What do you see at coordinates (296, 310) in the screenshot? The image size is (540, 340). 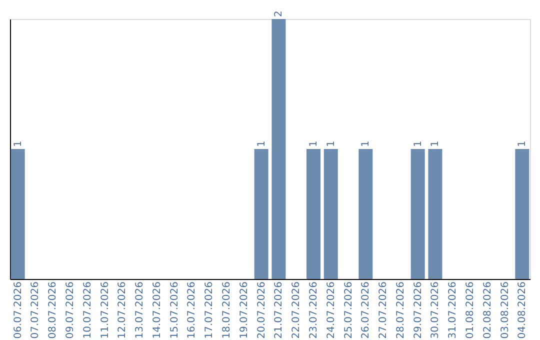 I see `x-tick-label: 22.07.2026` at bounding box center [296, 310].